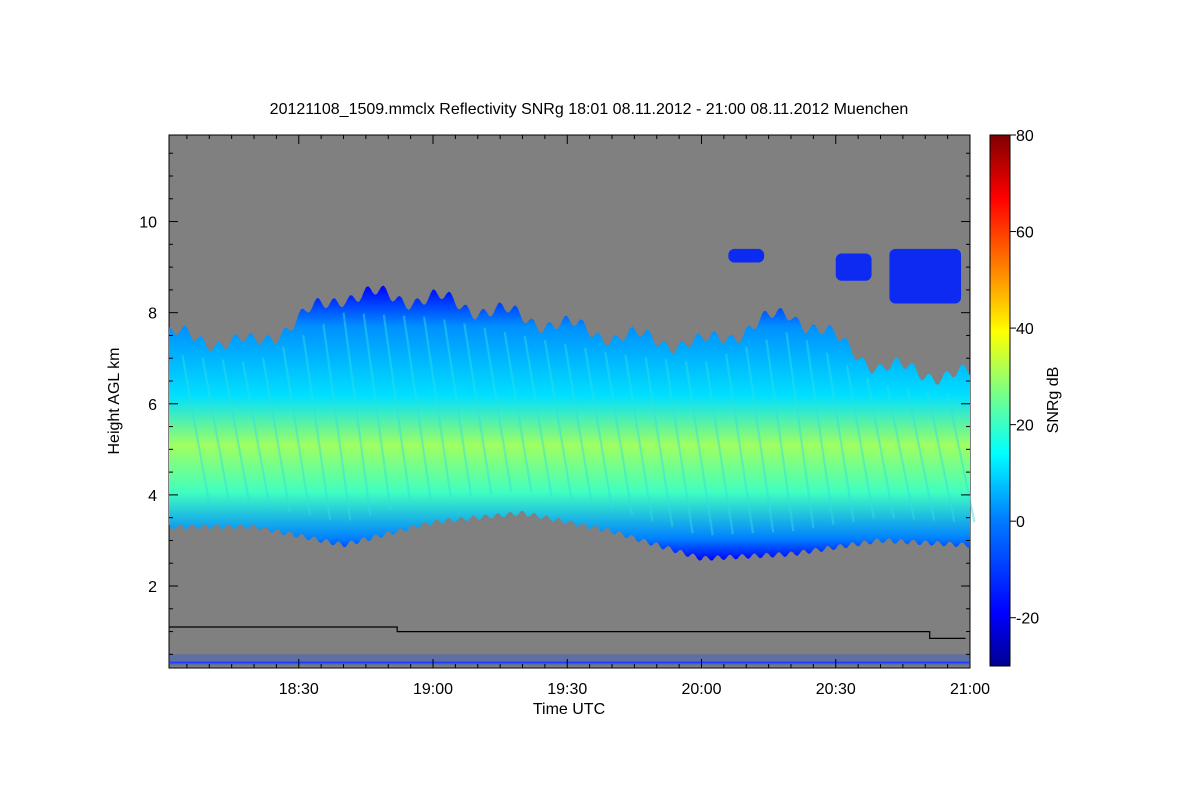 The width and height of the screenshot is (1200, 800). Describe the element at coordinates (148, 223) in the screenshot. I see `y-tick-label: 10` at that location.